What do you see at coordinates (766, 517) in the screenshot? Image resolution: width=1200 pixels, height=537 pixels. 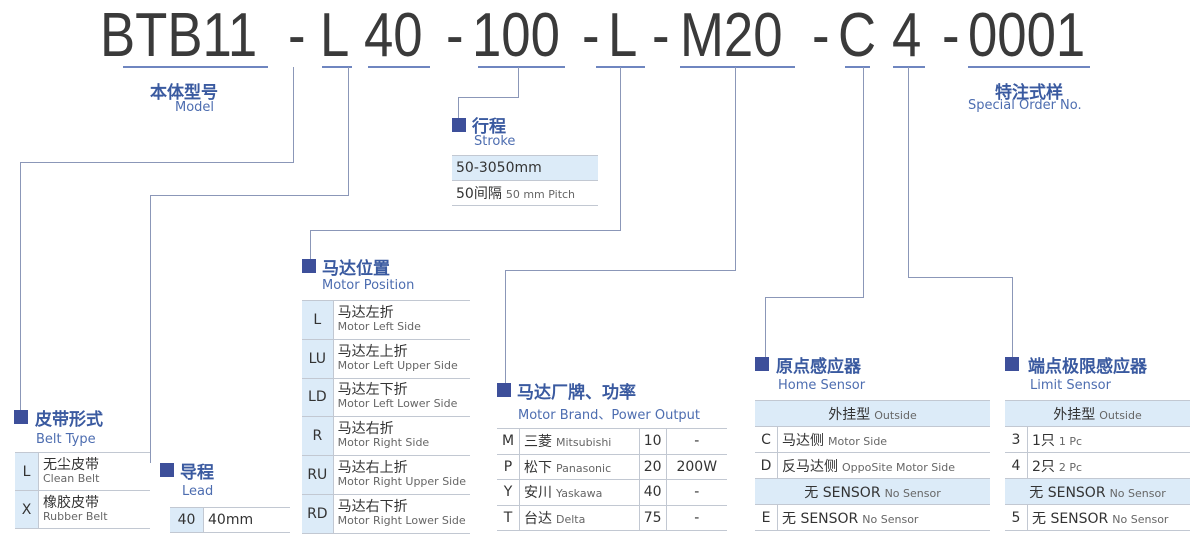 I see `home-code: E` at bounding box center [766, 517].